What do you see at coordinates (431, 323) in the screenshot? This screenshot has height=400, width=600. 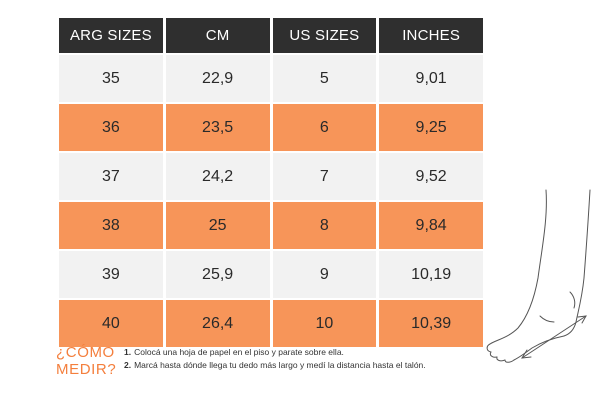 I see `cell-inches: 10,39` at bounding box center [431, 323].